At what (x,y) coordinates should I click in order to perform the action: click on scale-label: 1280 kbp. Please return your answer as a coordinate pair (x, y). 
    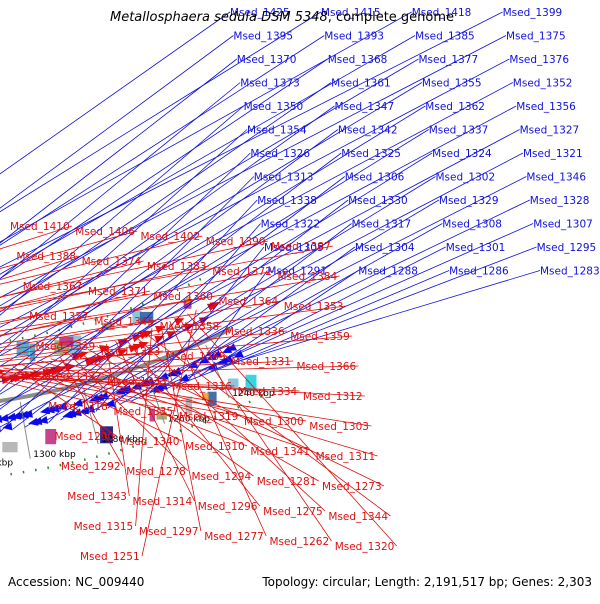
    Looking at the image, I should click on (122, 440).